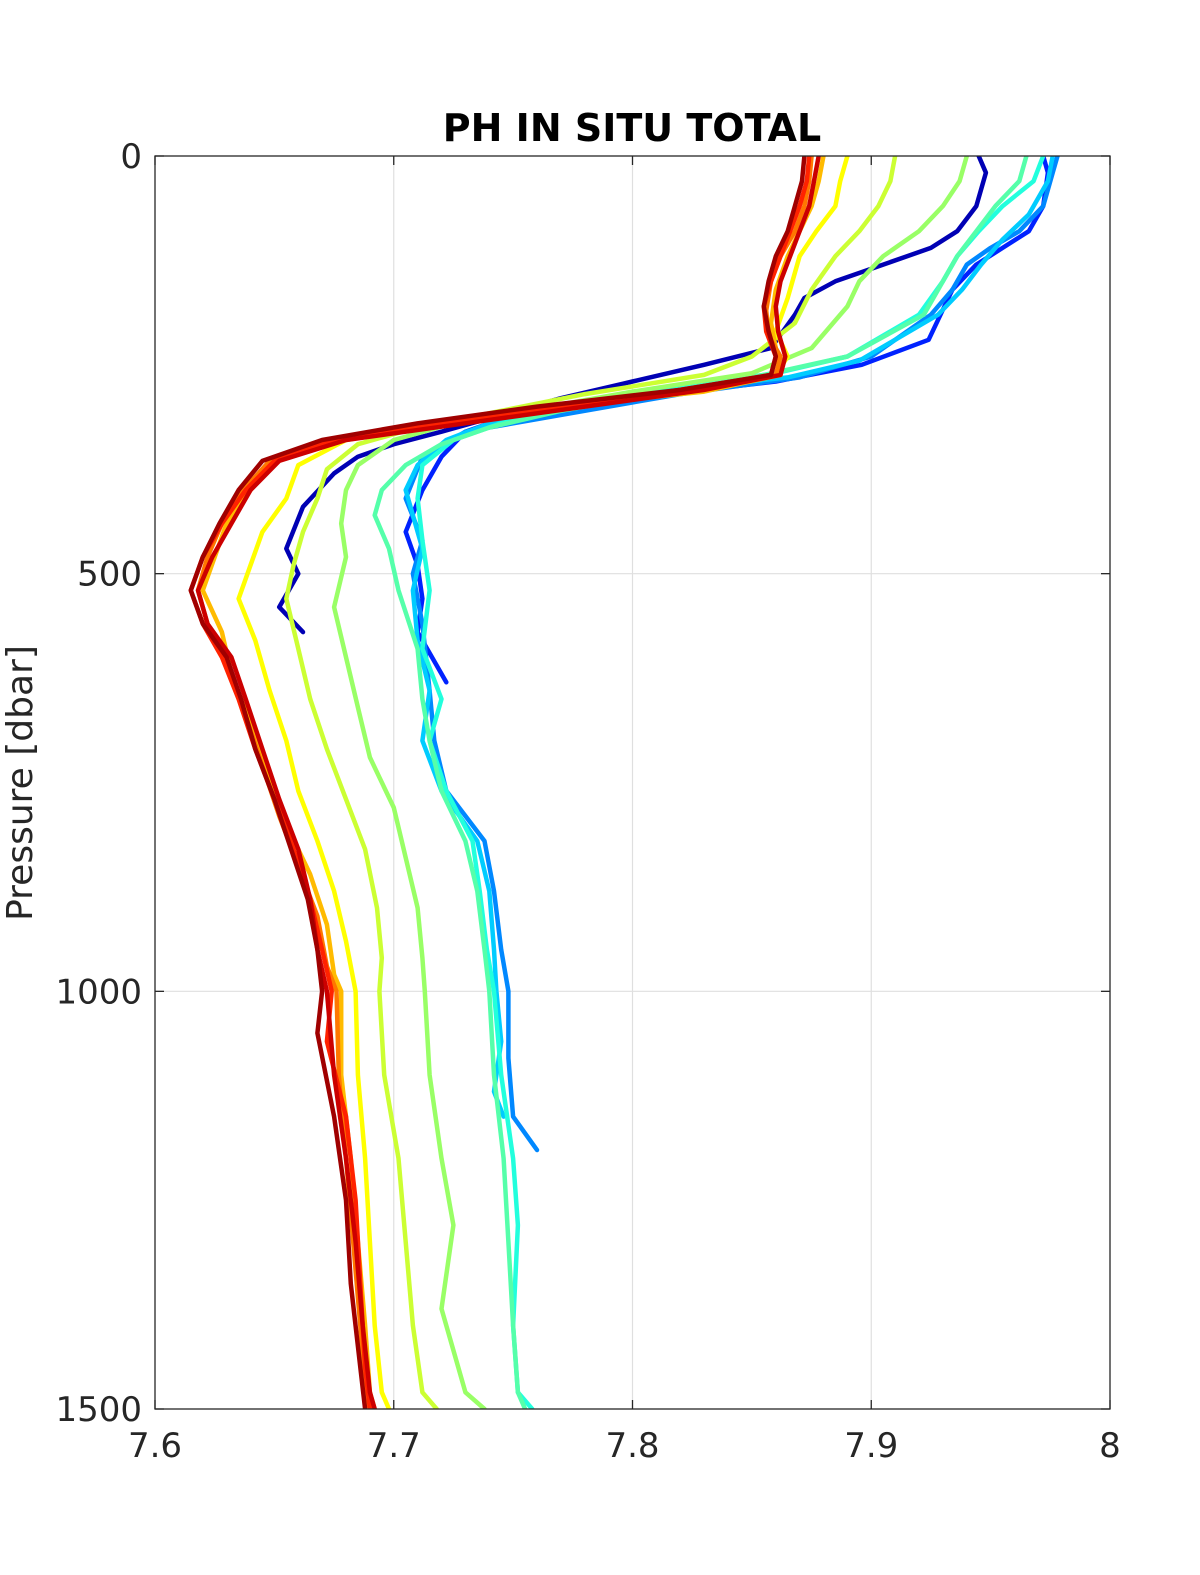 The height and width of the screenshot is (1575, 1200). What do you see at coordinates (871, 1446) in the screenshot?
I see `x-tick-label: 7.9` at bounding box center [871, 1446].